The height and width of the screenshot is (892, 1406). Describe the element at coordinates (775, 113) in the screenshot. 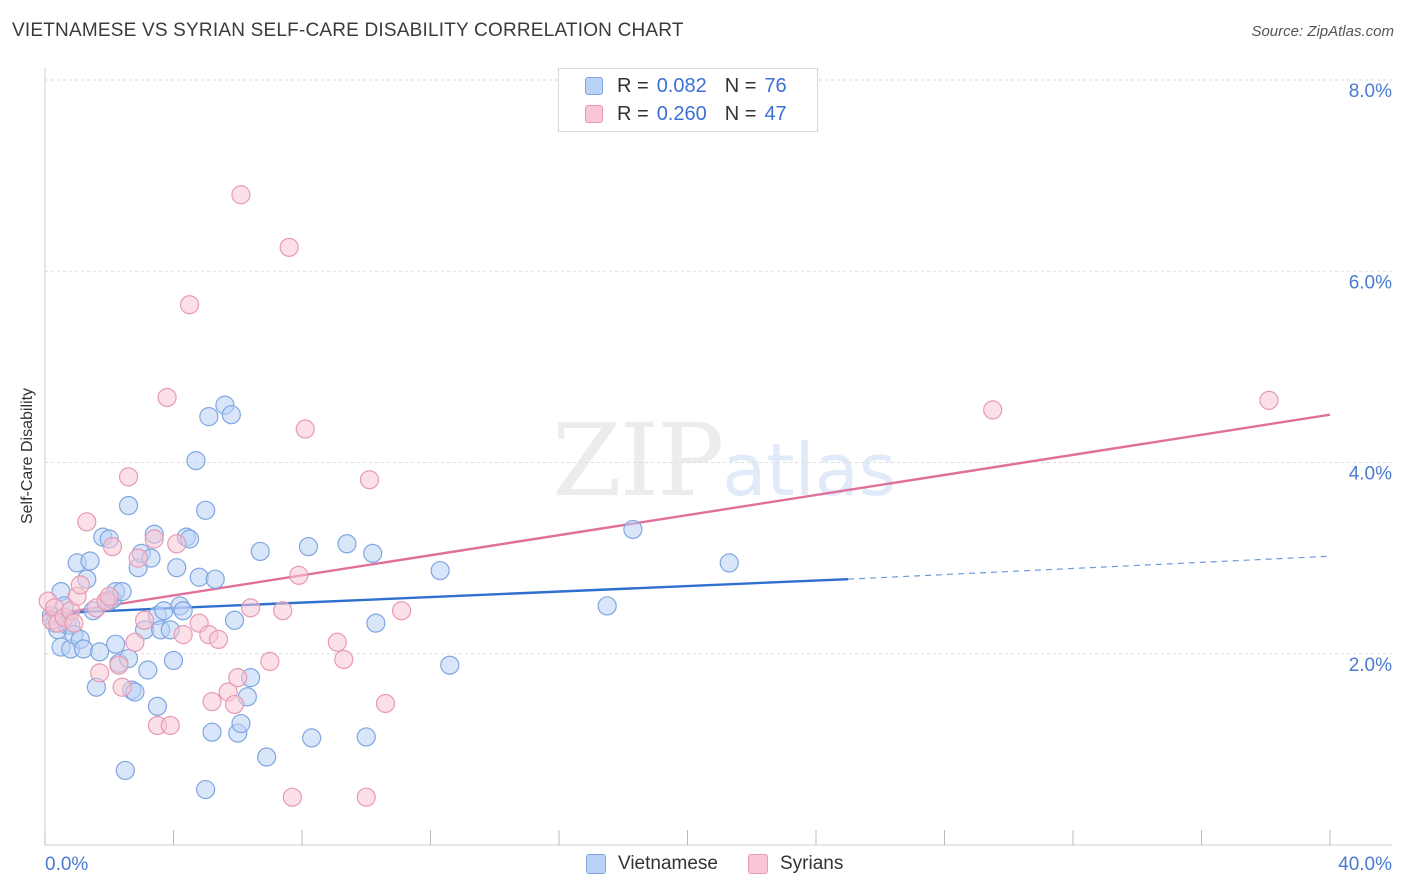

I see `legend-n-value: 47` at that location.